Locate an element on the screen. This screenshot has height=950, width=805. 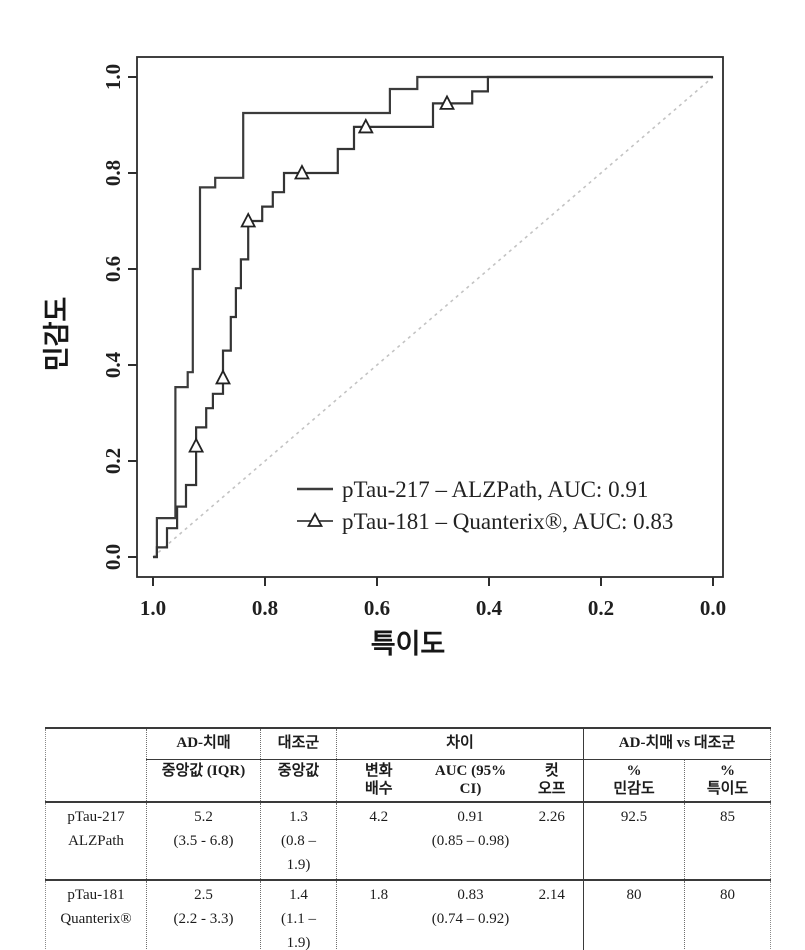
y-tick-label: 0.6 is located at coordinates (113, 269).